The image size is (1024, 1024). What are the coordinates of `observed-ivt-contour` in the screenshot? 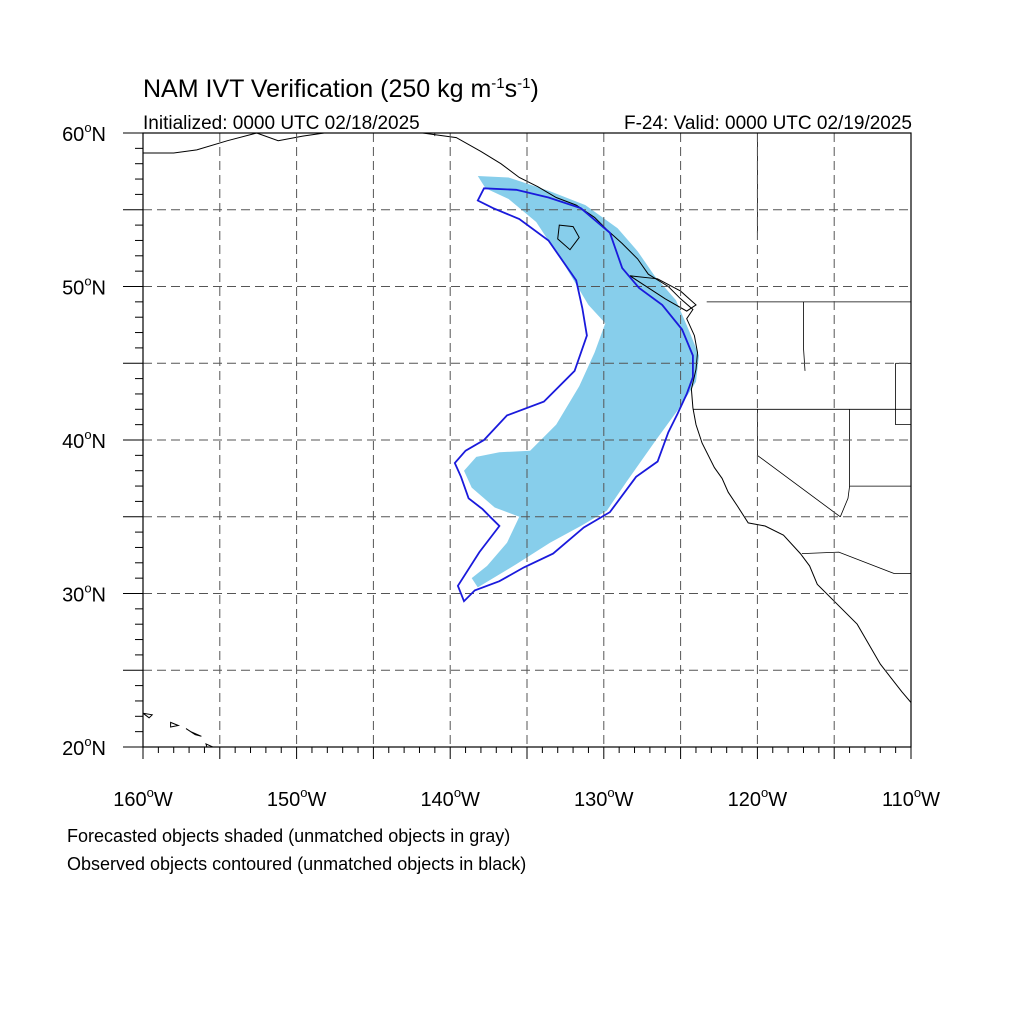 It's located at (573, 395).